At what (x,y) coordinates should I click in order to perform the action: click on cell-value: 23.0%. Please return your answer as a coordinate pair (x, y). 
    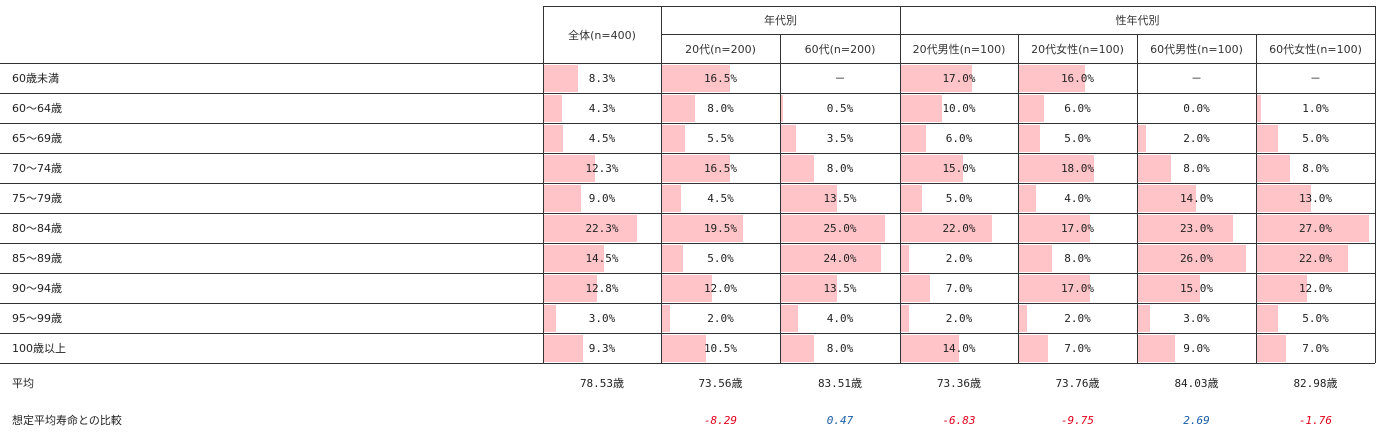
    Looking at the image, I should click on (1196, 228).